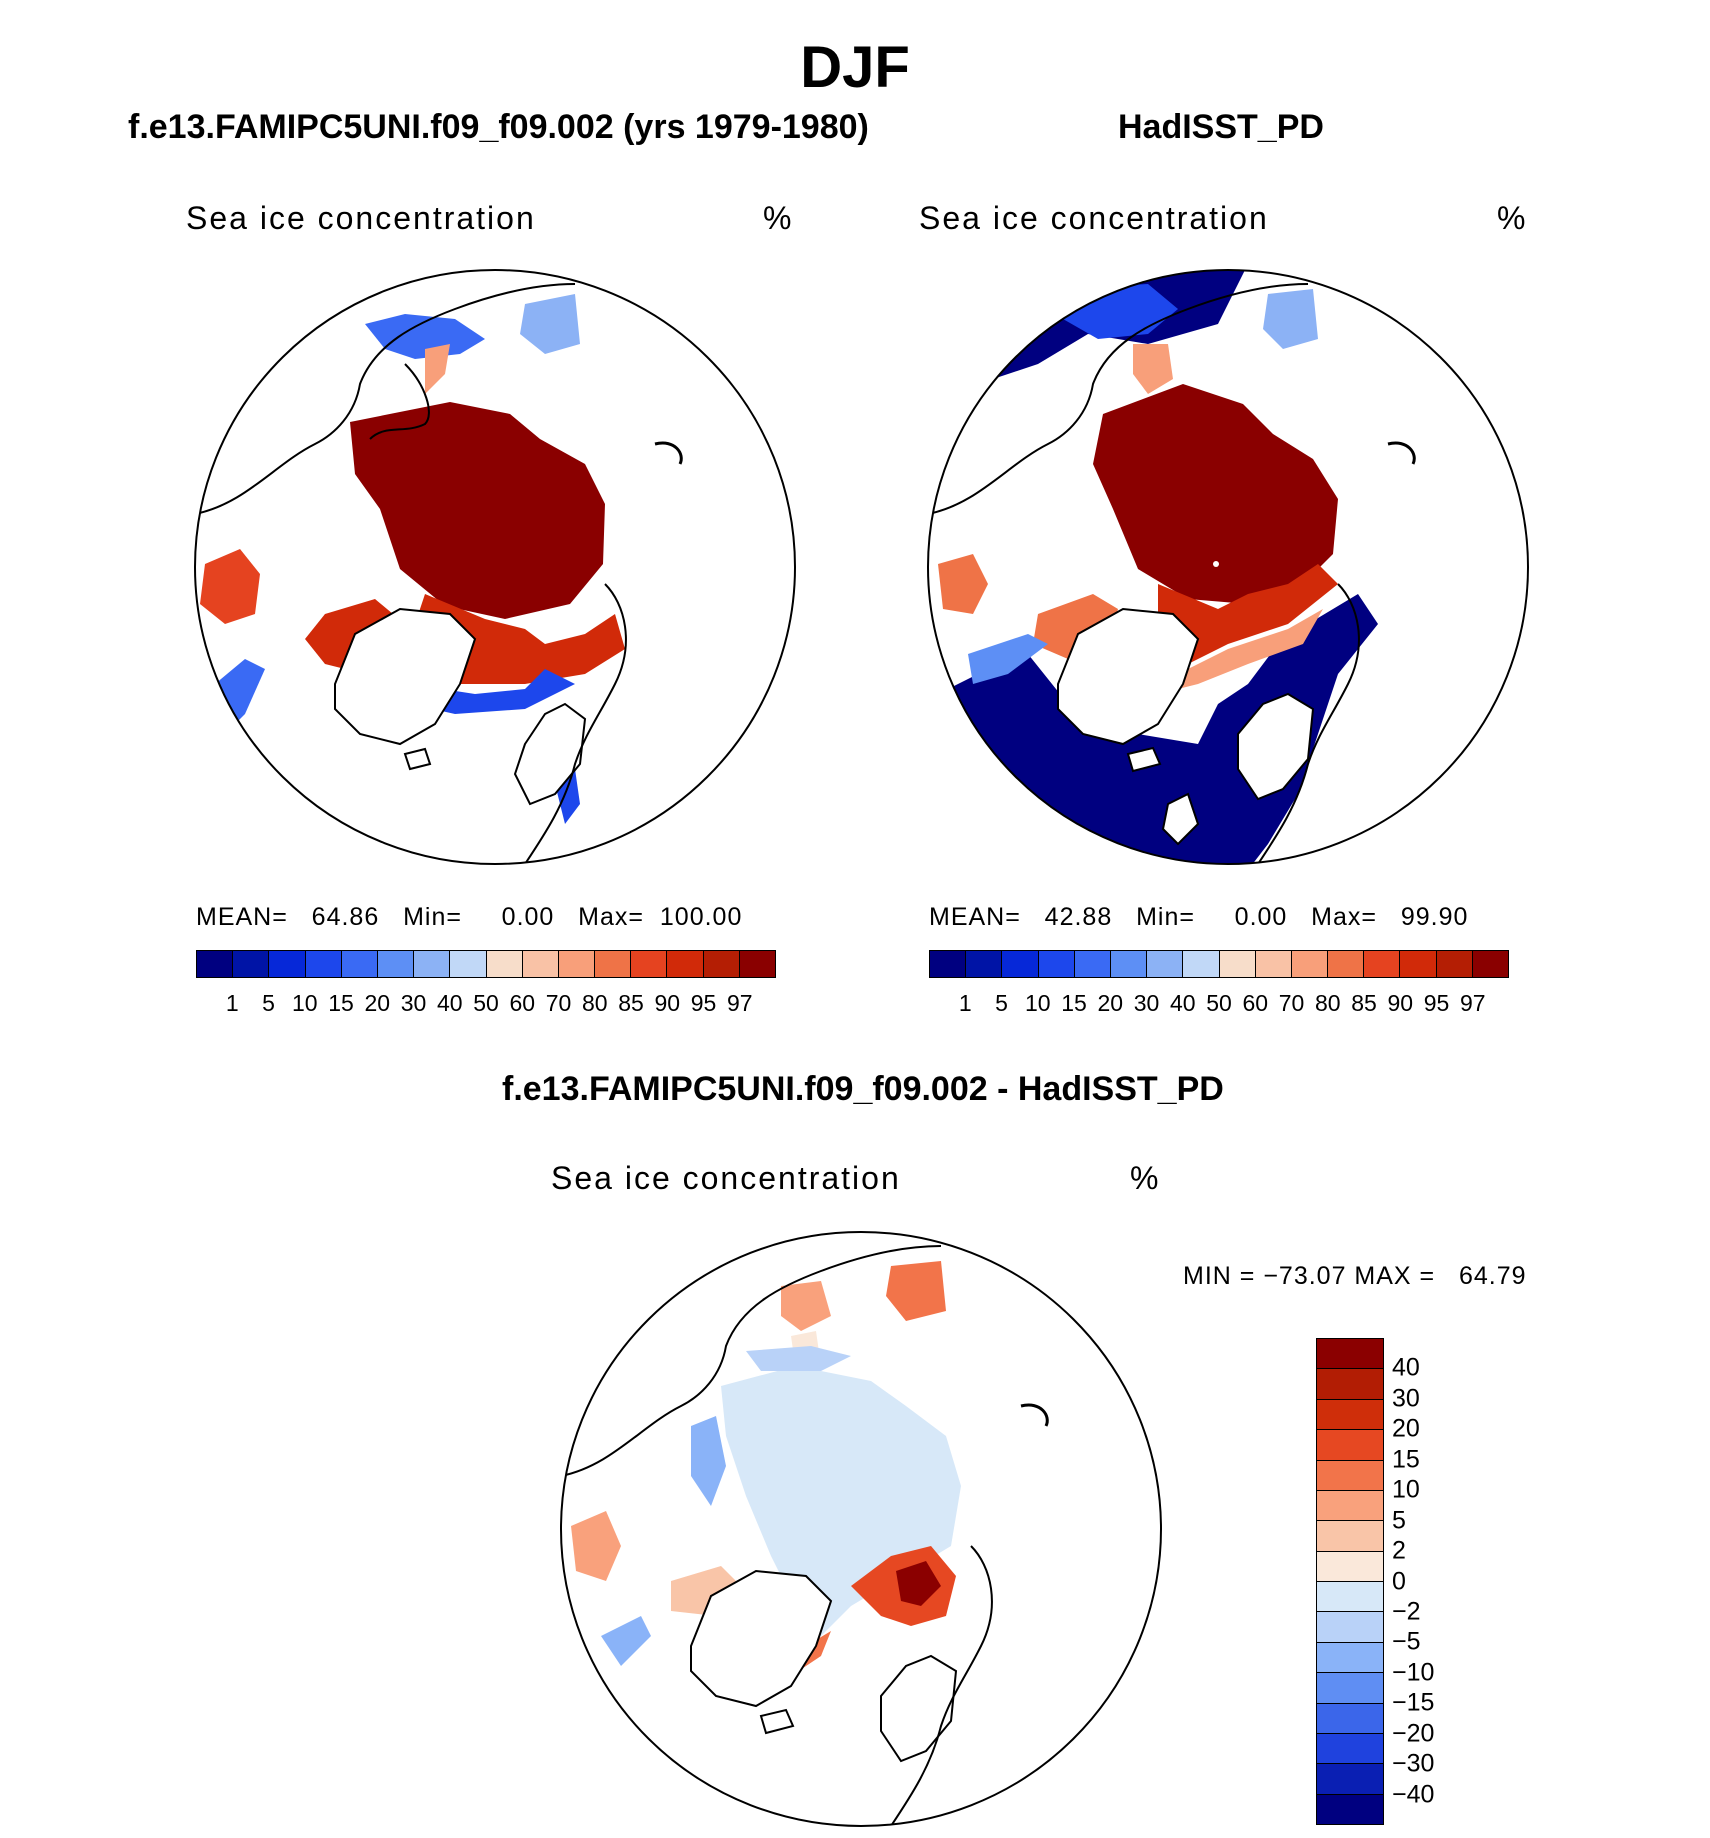 The height and width of the screenshot is (1838, 1710). What do you see at coordinates (1008, 659) in the screenshot?
I see `panel-2-ice-labrador` at bounding box center [1008, 659].